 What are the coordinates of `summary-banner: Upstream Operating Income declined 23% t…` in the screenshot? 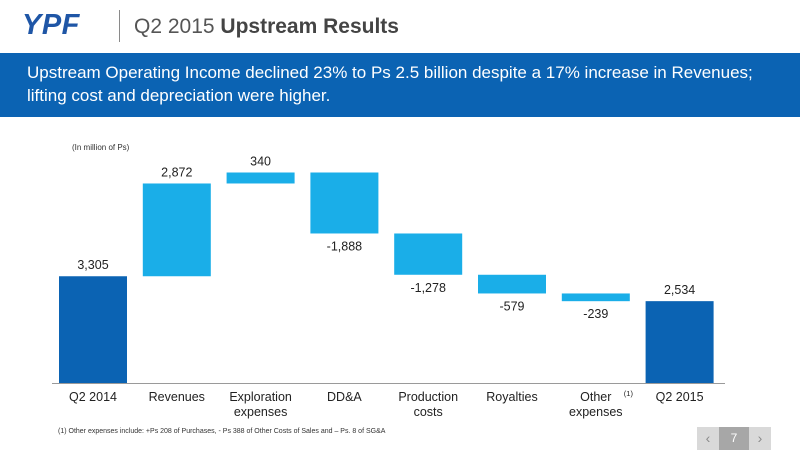 It's located at (400, 85).